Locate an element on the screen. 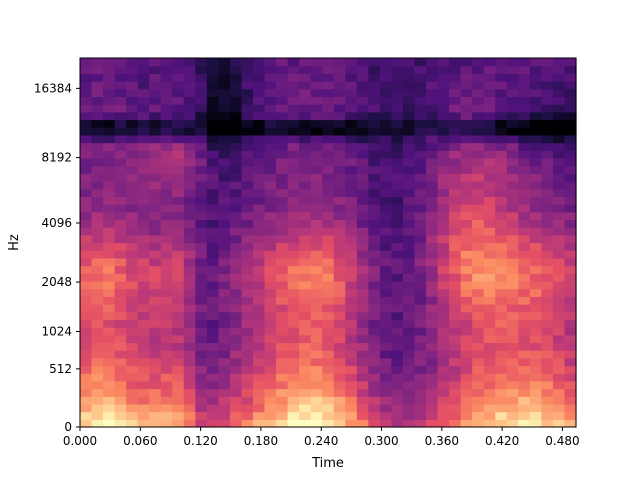 This screenshot has height=480, width=640. y-tick-label: 2048 is located at coordinates (56, 282).